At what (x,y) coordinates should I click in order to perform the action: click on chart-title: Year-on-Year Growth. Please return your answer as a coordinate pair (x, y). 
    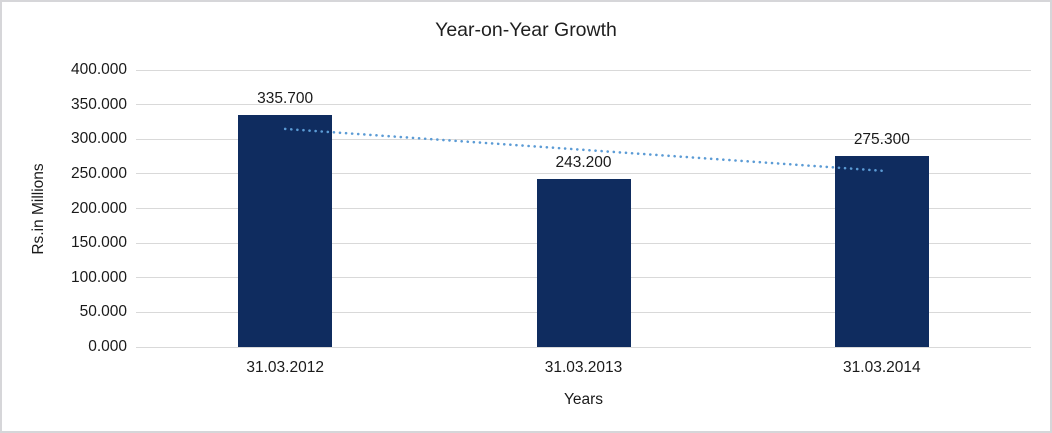
    Looking at the image, I should click on (526, 30).